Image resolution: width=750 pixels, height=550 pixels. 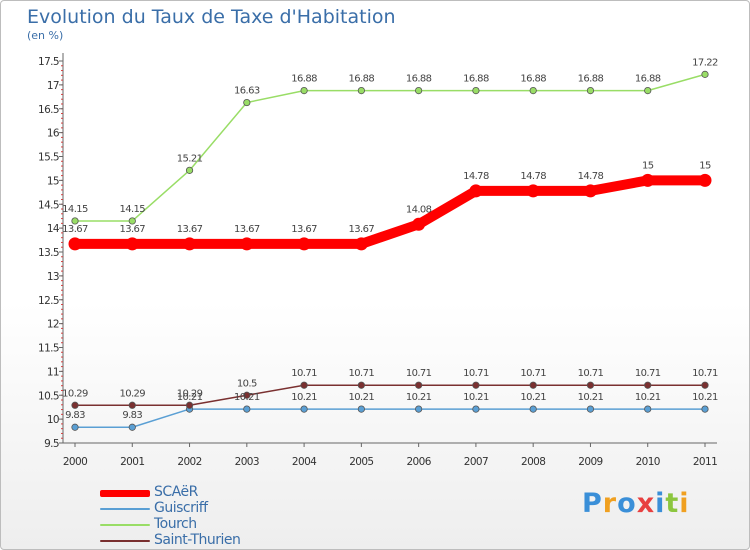 What do you see at coordinates (648, 165) in the screenshot?
I see `data-label-sca-r: 15` at bounding box center [648, 165].